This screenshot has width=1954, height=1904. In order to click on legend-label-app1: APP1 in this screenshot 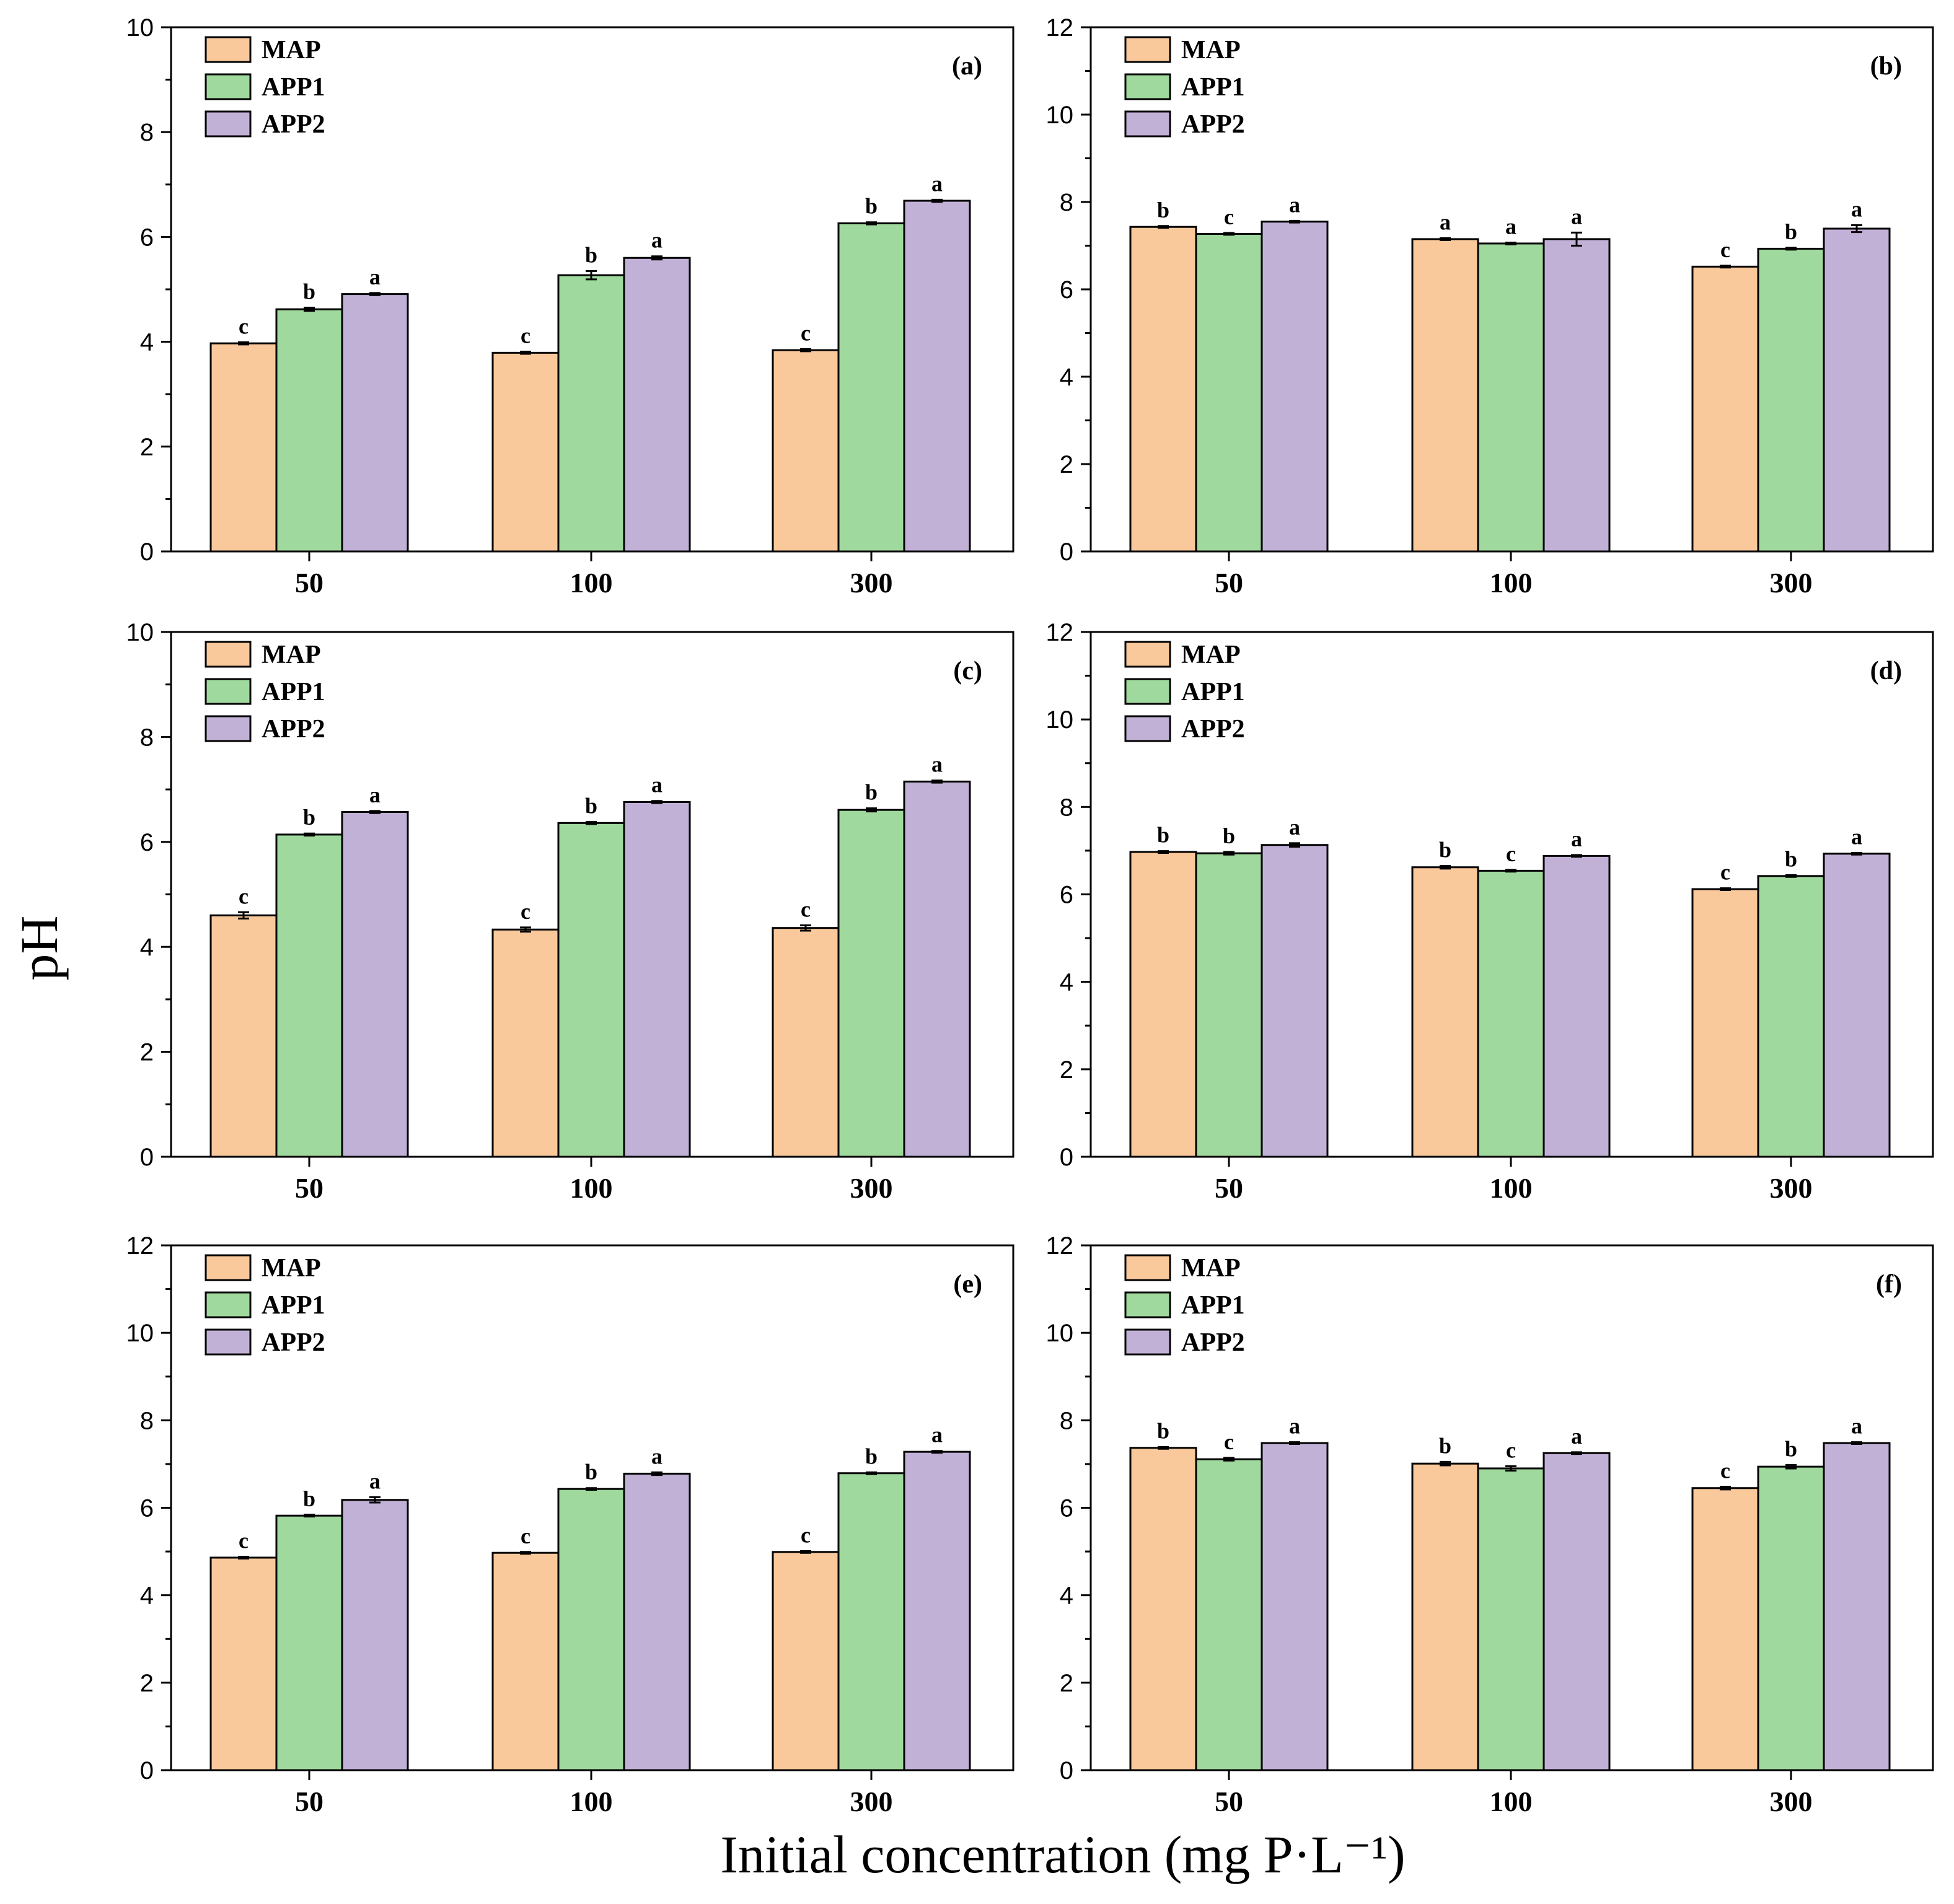, I will do `click(1213, 87)`.